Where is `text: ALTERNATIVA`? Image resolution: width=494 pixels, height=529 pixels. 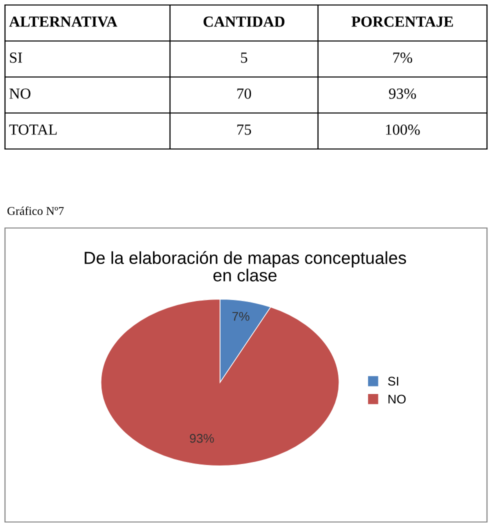
text: ALTERNATIVA is located at coordinates (63, 21).